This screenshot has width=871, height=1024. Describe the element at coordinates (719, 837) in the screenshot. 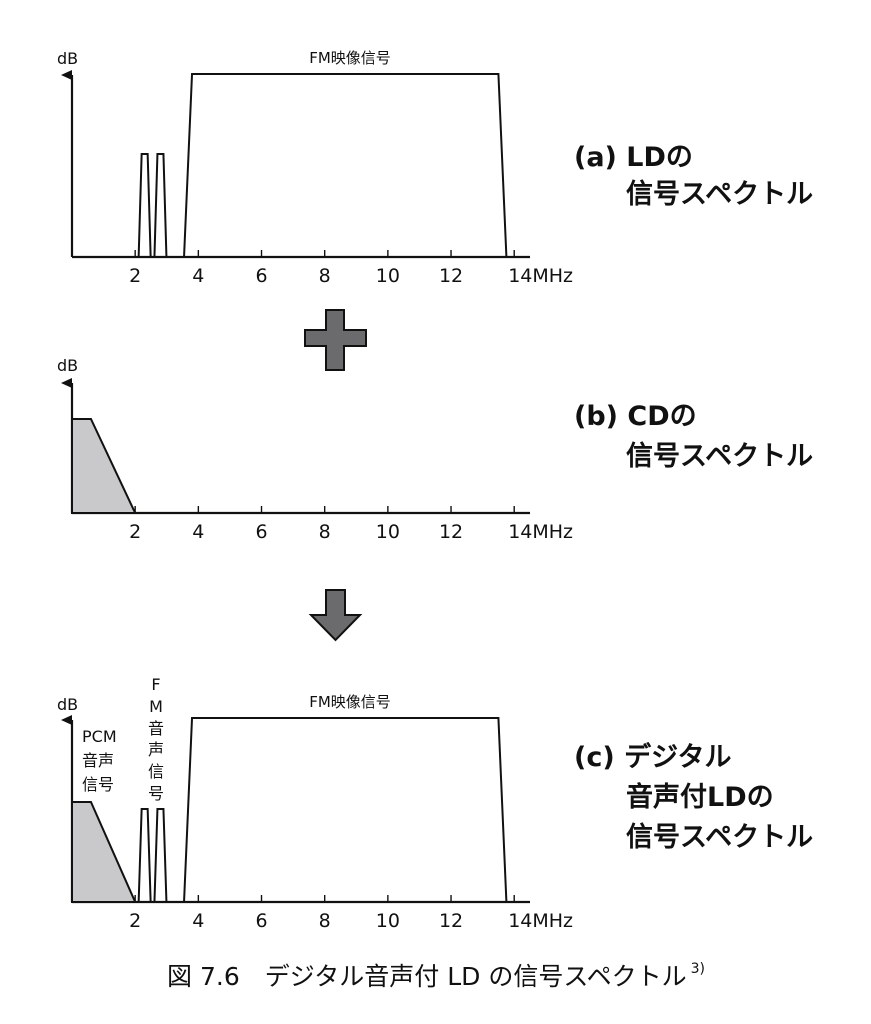

I see `caption-line-3: 信号スペクトル` at that location.